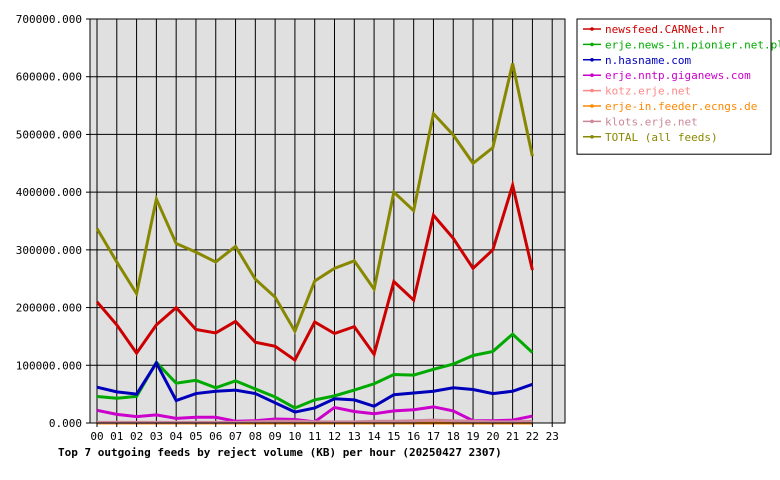 This screenshot has width=780, height=480. Describe the element at coordinates (692, 44) in the screenshot. I see `legend-label: erje.news-in.pionier.net.pl` at that location.